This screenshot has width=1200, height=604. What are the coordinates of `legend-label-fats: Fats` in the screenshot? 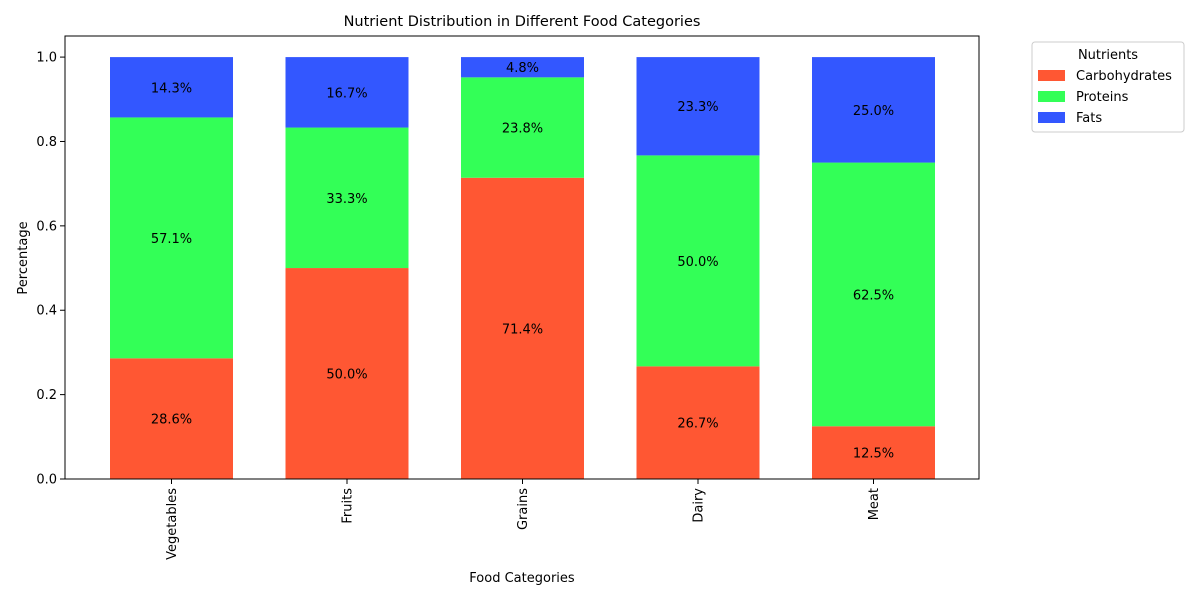 It's located at (1089, 118).